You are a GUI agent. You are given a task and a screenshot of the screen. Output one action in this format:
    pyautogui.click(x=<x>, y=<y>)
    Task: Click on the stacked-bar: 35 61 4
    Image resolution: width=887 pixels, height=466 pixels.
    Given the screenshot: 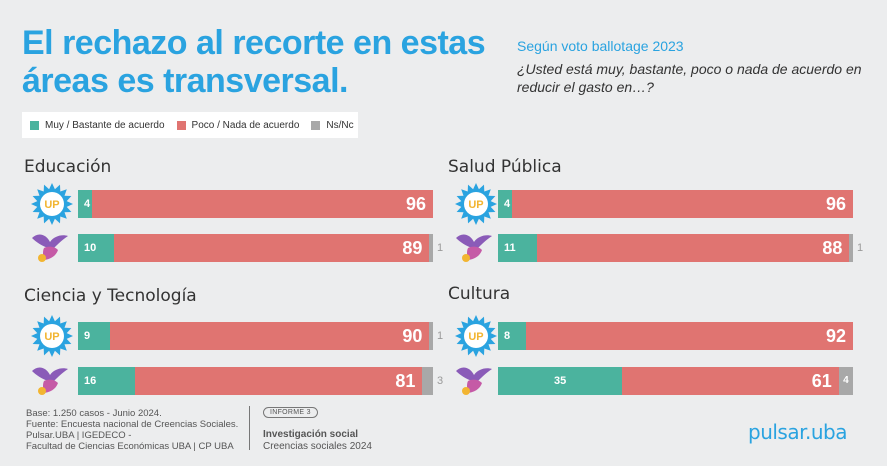 What is the action you would take?
    pyautogui.click(x=675, y=381)
    